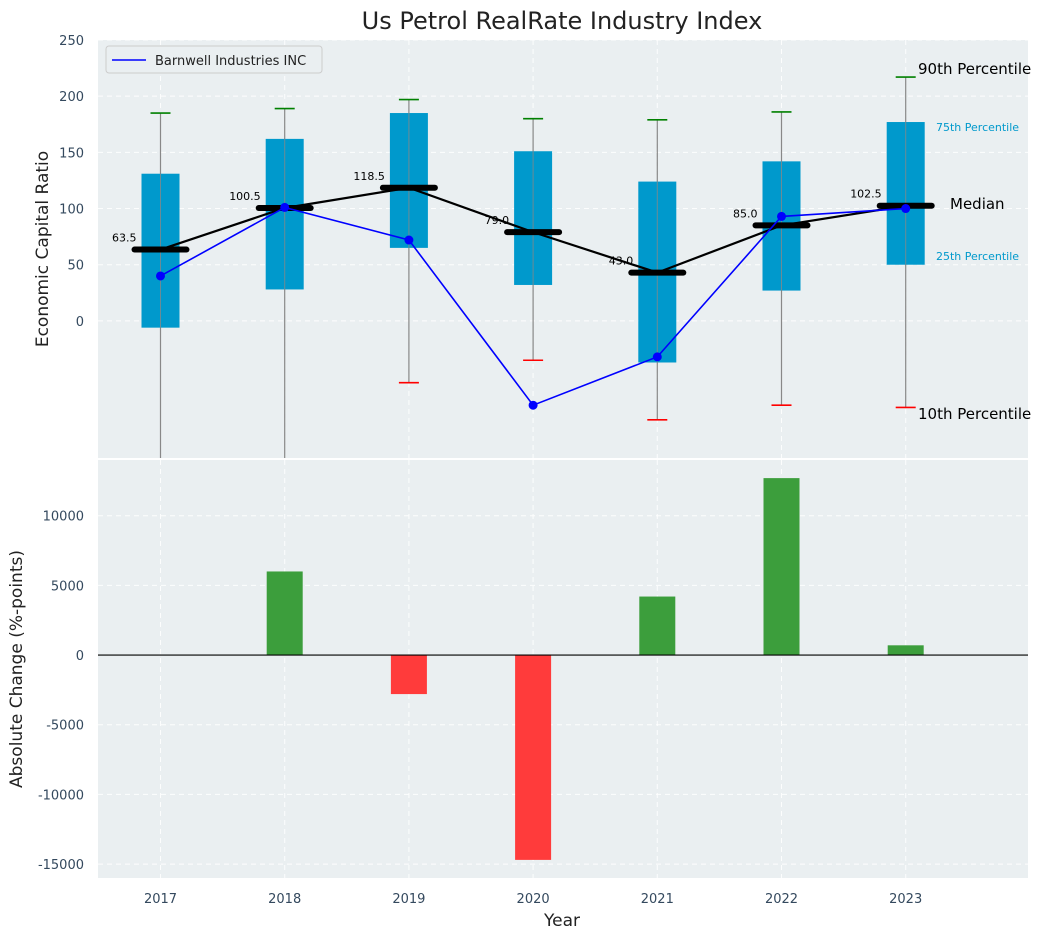 The width and height of the screenshot is (1038, 940). I want to click on bottom-y-tick-label: -15000, so click(61, 865).